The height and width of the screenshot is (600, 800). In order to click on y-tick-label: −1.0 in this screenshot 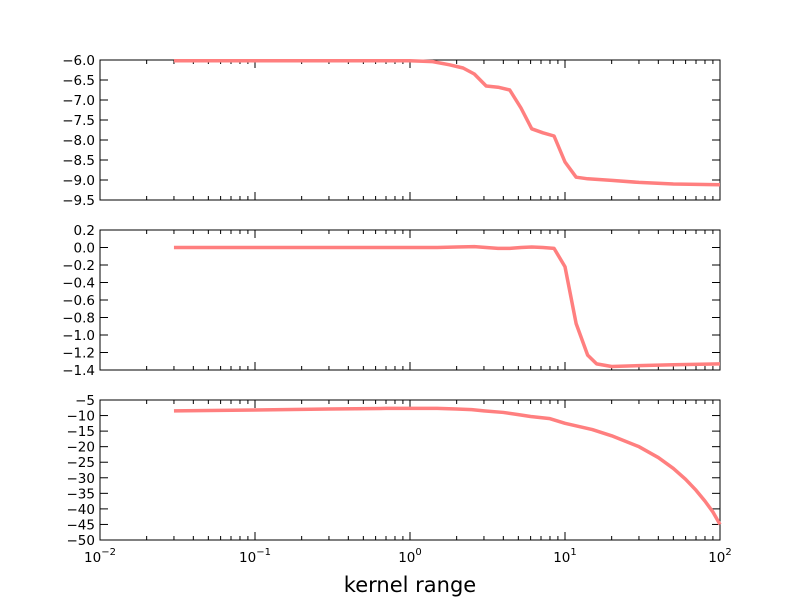, I will do `click(78, 336)`.